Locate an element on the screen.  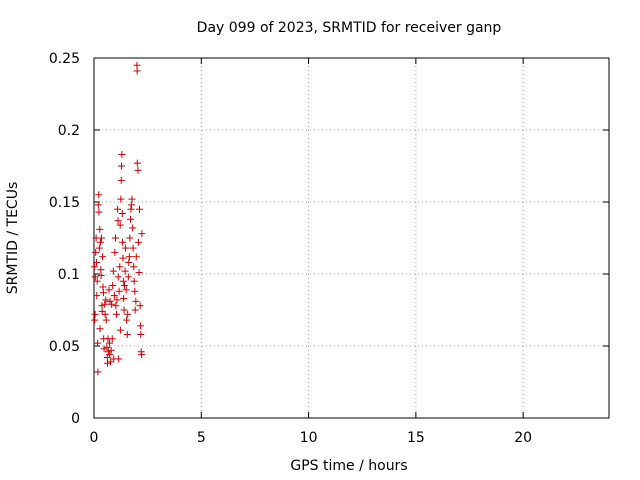
x-tick-label: 15 is located at coordinates (416, 438).